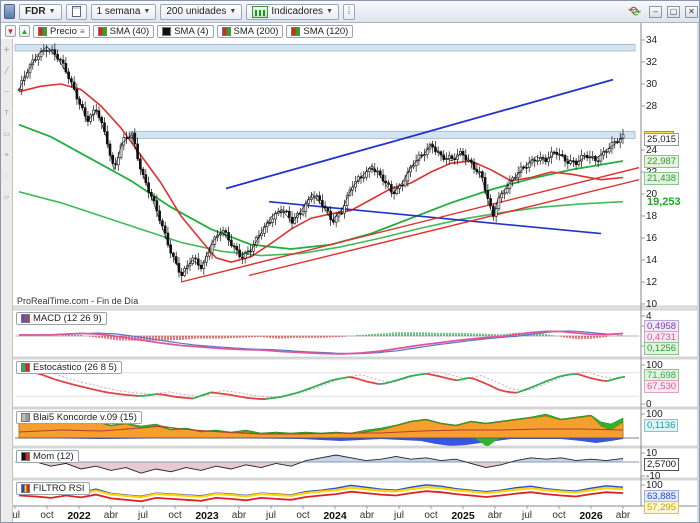  Describe the element at coordinates (59, 488) in the screenshot. I see `indicator-title-label: FILTRO RSI` at that location.